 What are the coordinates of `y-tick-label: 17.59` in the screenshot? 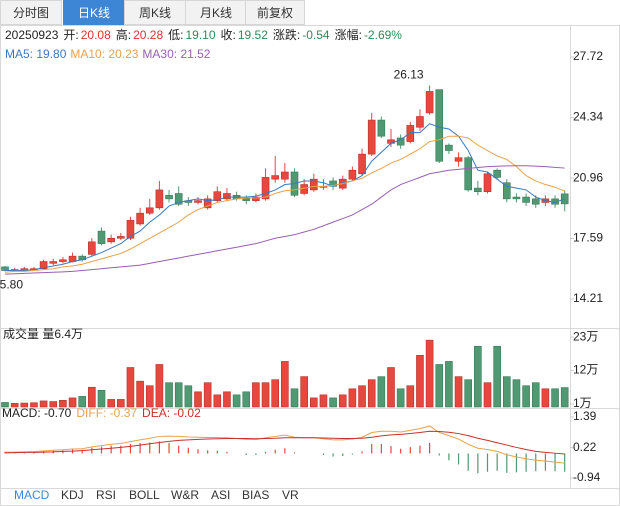 It's located at (588, 238).